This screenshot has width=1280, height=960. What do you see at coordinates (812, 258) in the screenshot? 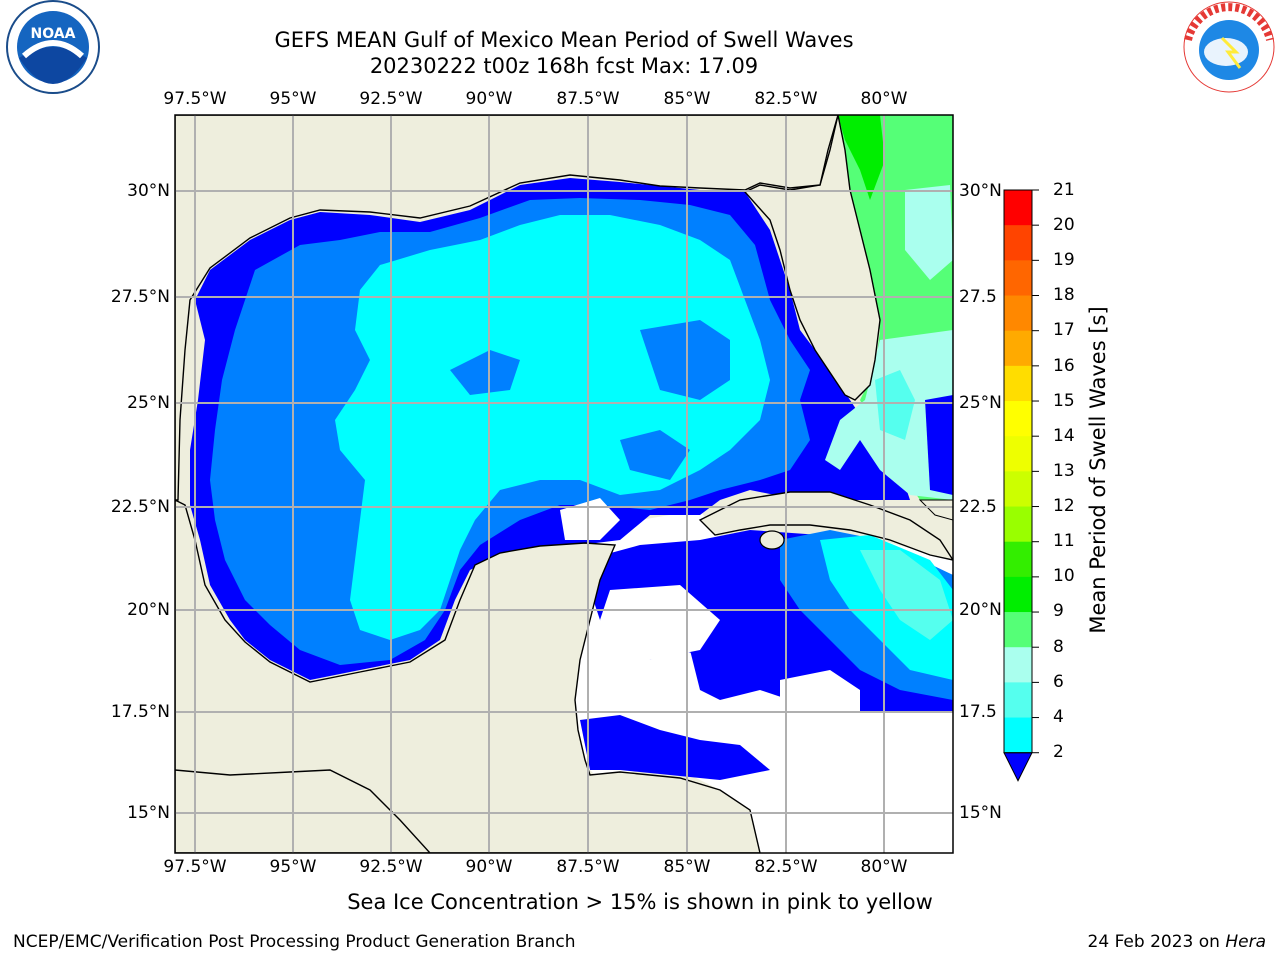
I see `land-florida` at bounding box center [812, 258].